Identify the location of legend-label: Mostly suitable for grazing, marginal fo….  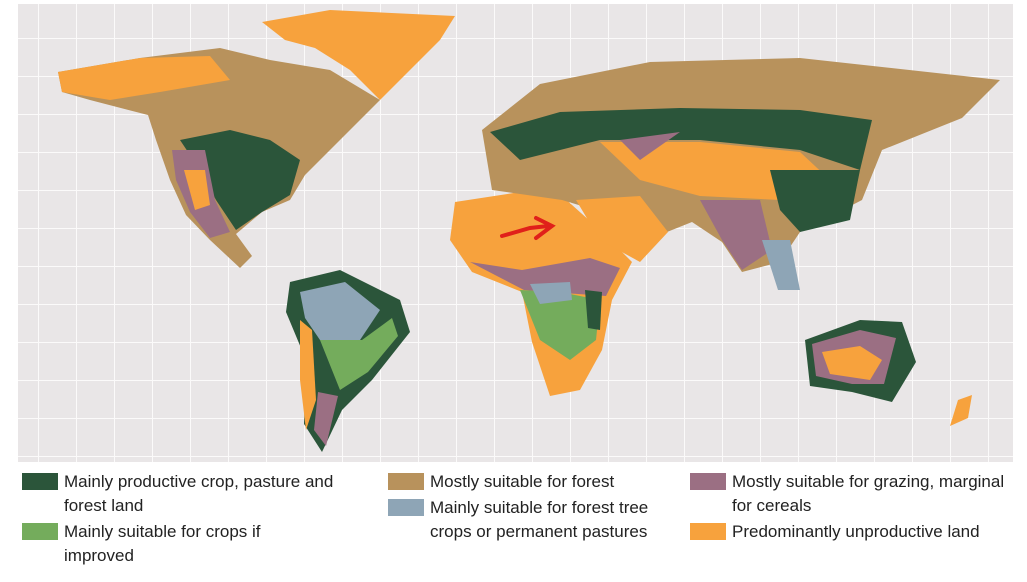
(868, 493).